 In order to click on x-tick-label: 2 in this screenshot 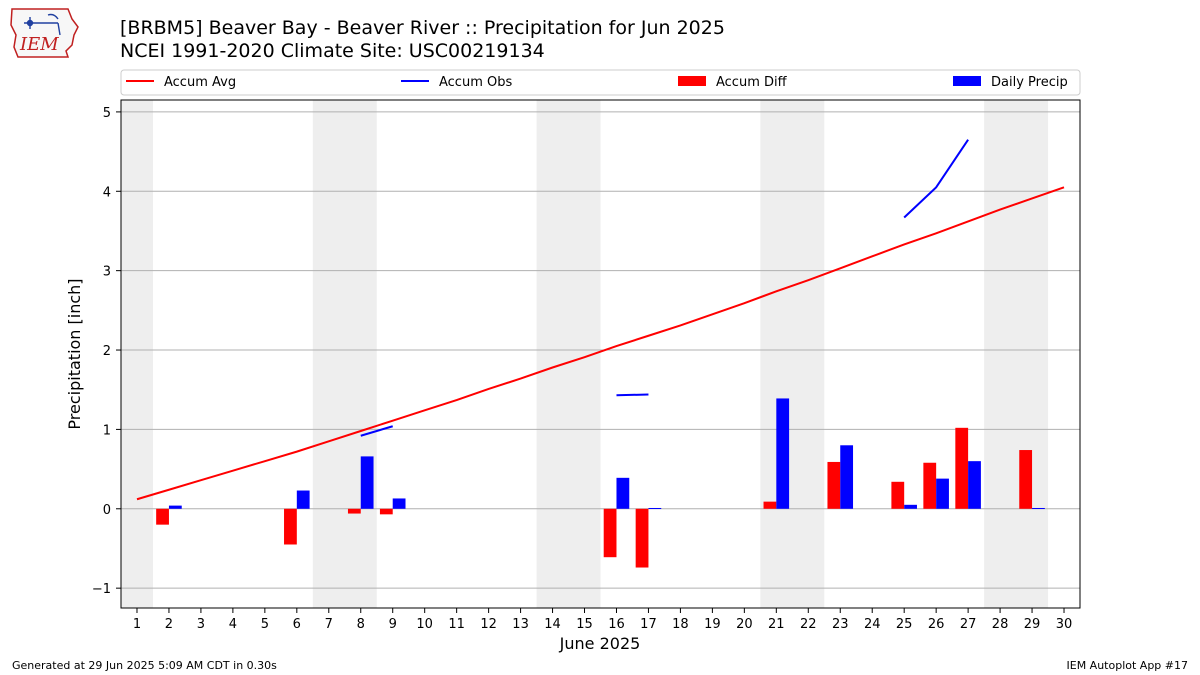, I will do `click(169, 624)`.